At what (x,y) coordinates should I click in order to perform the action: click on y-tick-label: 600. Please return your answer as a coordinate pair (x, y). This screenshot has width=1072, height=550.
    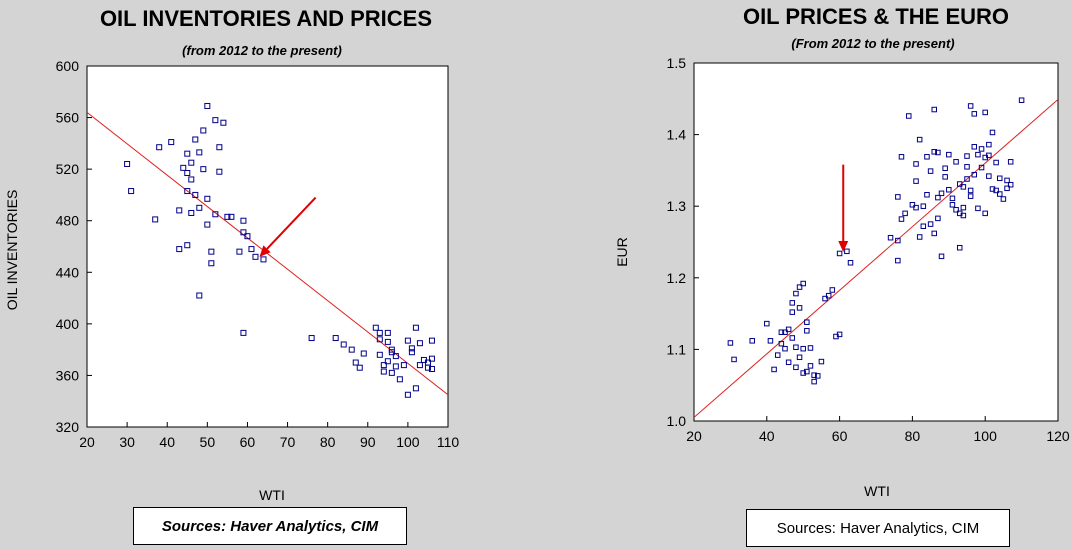
    Looking at the image, I should click on (68, 66).